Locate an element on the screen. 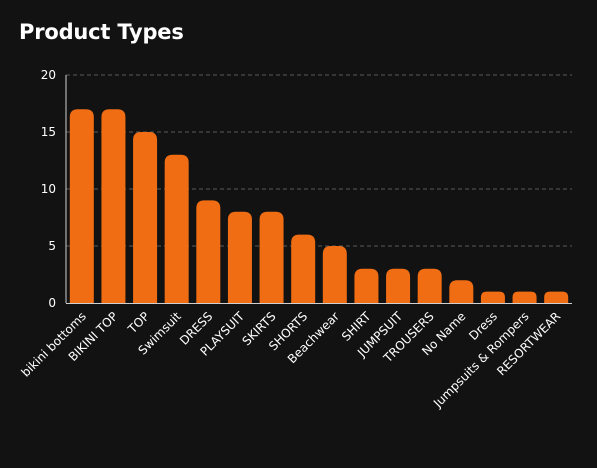 This screenshot has height=468, width=597. y-tick-label: 10 is located at coordinates (48, 189).